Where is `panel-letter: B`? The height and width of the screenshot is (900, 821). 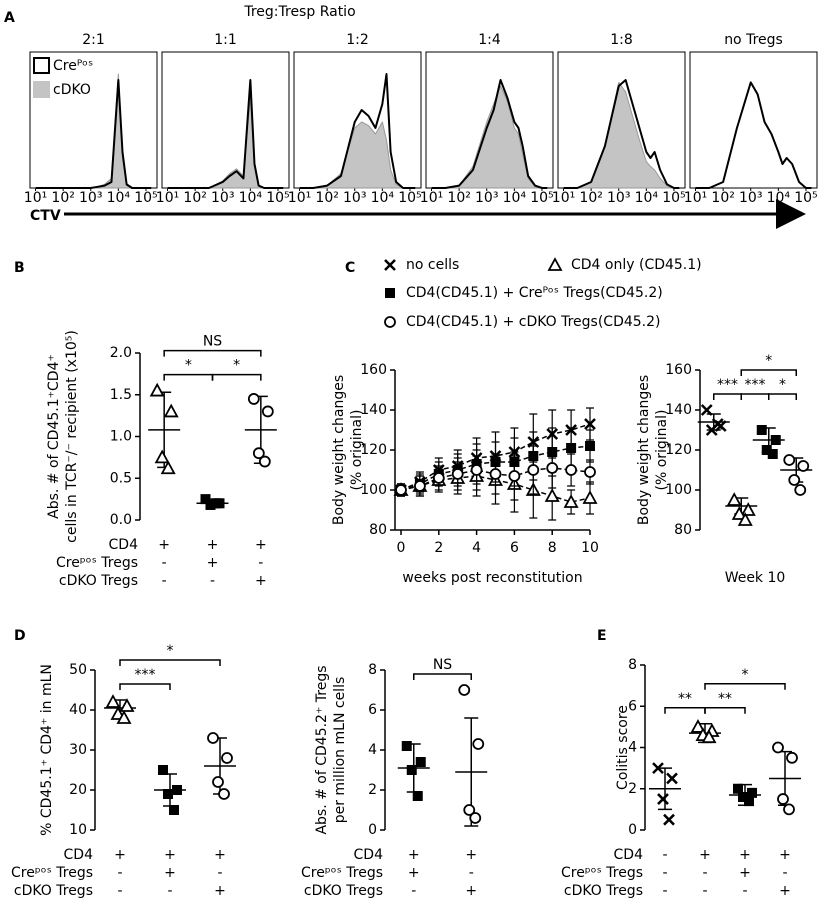
panel-letter: B is located at coordinates (19, 268).